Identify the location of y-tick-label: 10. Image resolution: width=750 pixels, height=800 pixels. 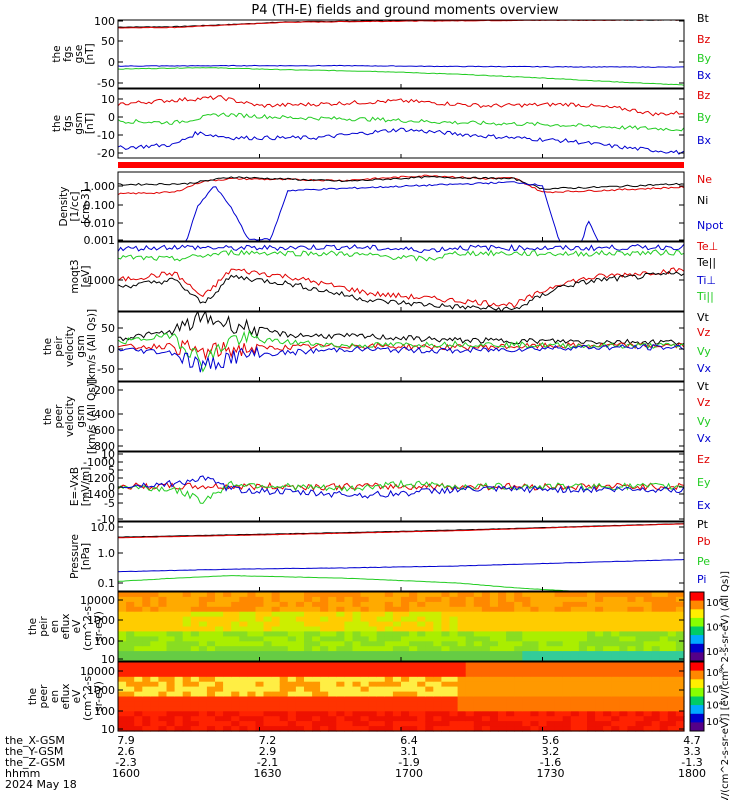
(108, 454).